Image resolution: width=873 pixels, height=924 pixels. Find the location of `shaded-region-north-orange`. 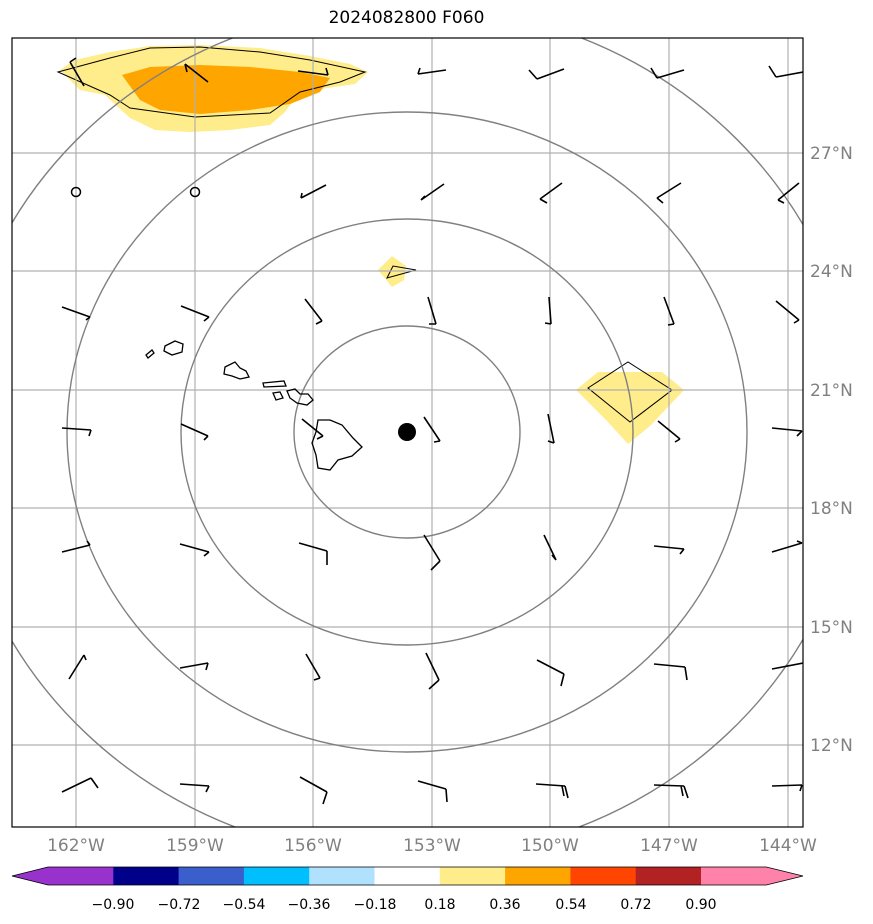

shaded-region-north-orange is located at coordinates (226, 89).